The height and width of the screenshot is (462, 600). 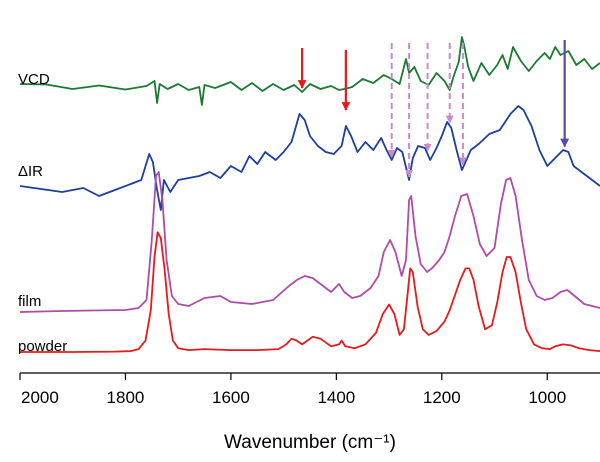 I want to click on x-tick-label-3: 1400, so click(x=336, y=397).